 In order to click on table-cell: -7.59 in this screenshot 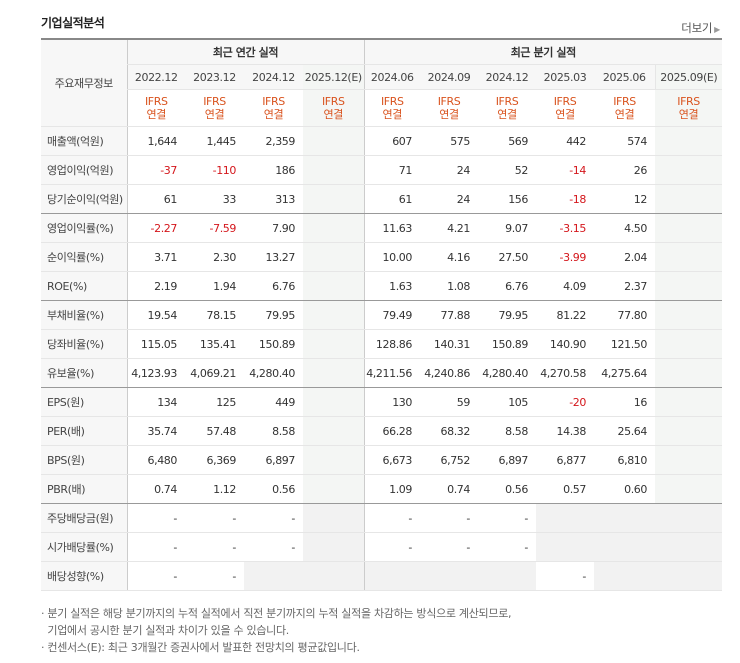, I will do `click(214, 228)`.